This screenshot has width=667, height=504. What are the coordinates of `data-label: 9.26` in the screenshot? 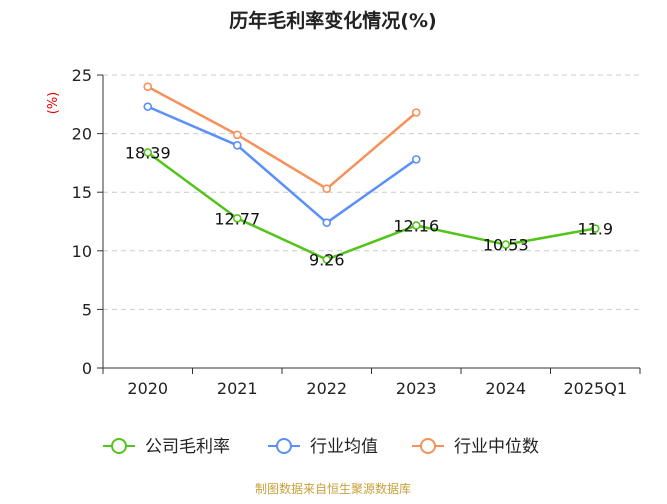 It's located at (327, 259).